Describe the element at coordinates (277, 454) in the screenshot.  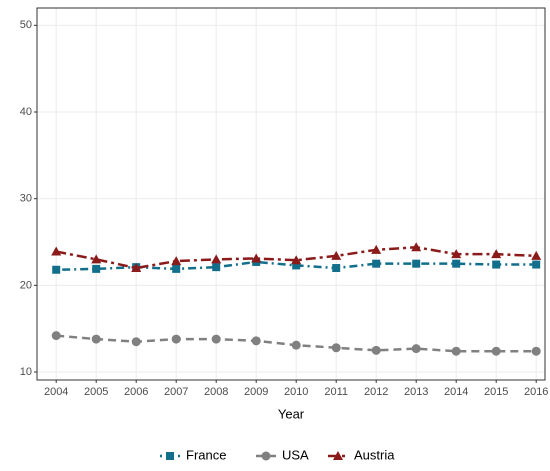
I see `legend: France USA Austria` at that location.